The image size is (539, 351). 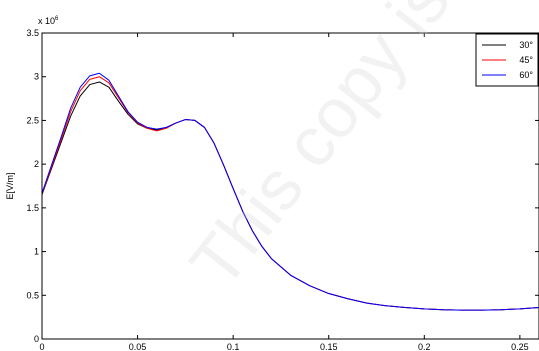 I want to click on y-axis-multiplier: x 106, so click(x=48, y=21).